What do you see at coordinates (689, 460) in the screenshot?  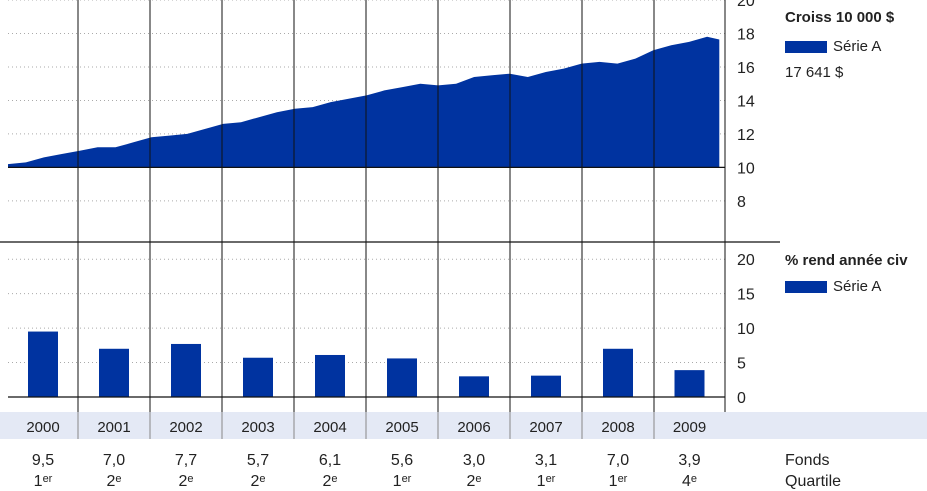 I see `fund-value-cell: 3,9` at bounding box center [689, 460].